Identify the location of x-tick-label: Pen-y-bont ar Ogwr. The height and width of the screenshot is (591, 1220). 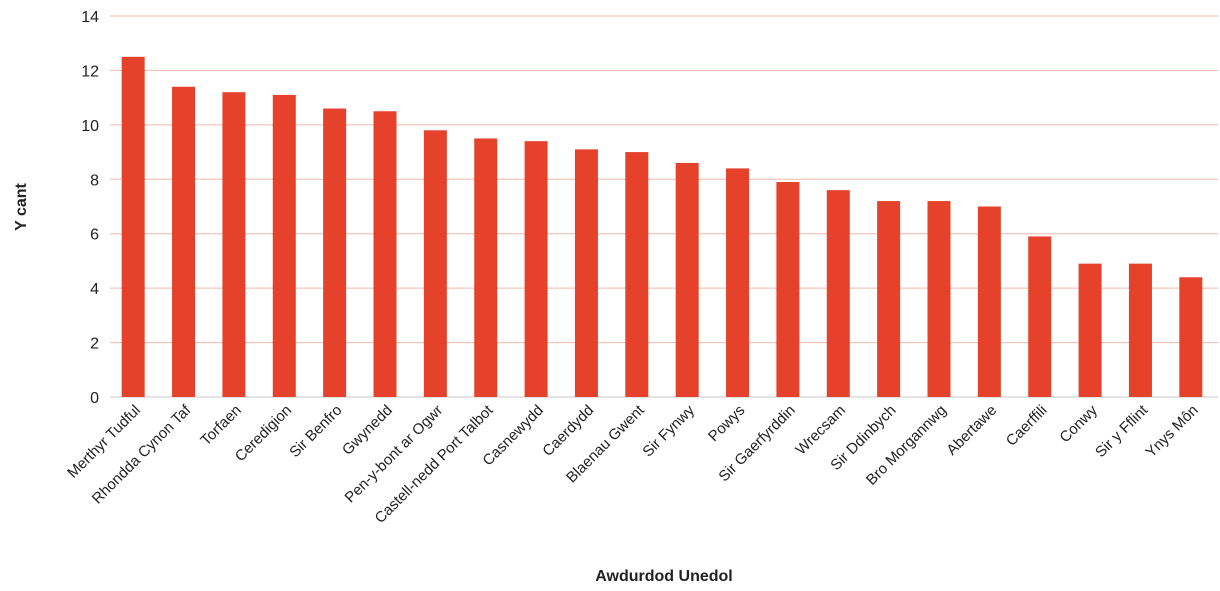
(394, 454).